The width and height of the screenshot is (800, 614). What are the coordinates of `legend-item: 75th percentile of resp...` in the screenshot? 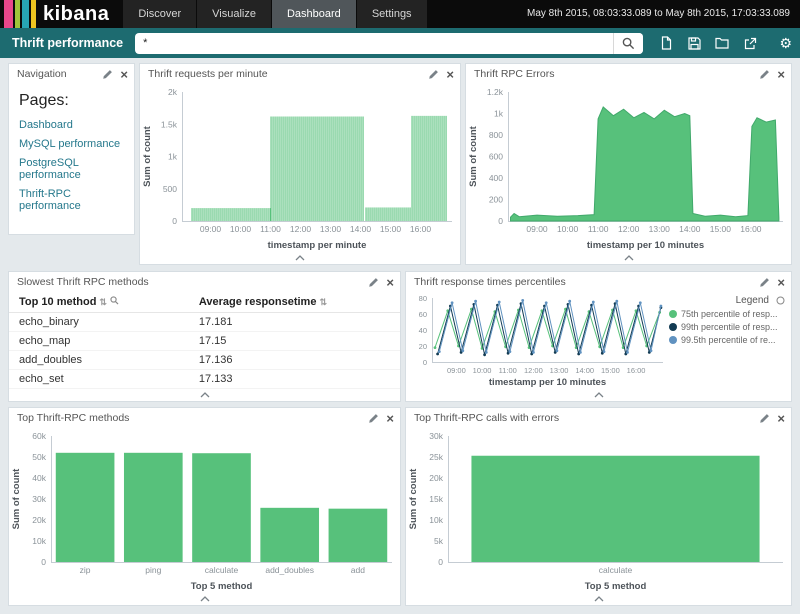 It's located at (727, 314).